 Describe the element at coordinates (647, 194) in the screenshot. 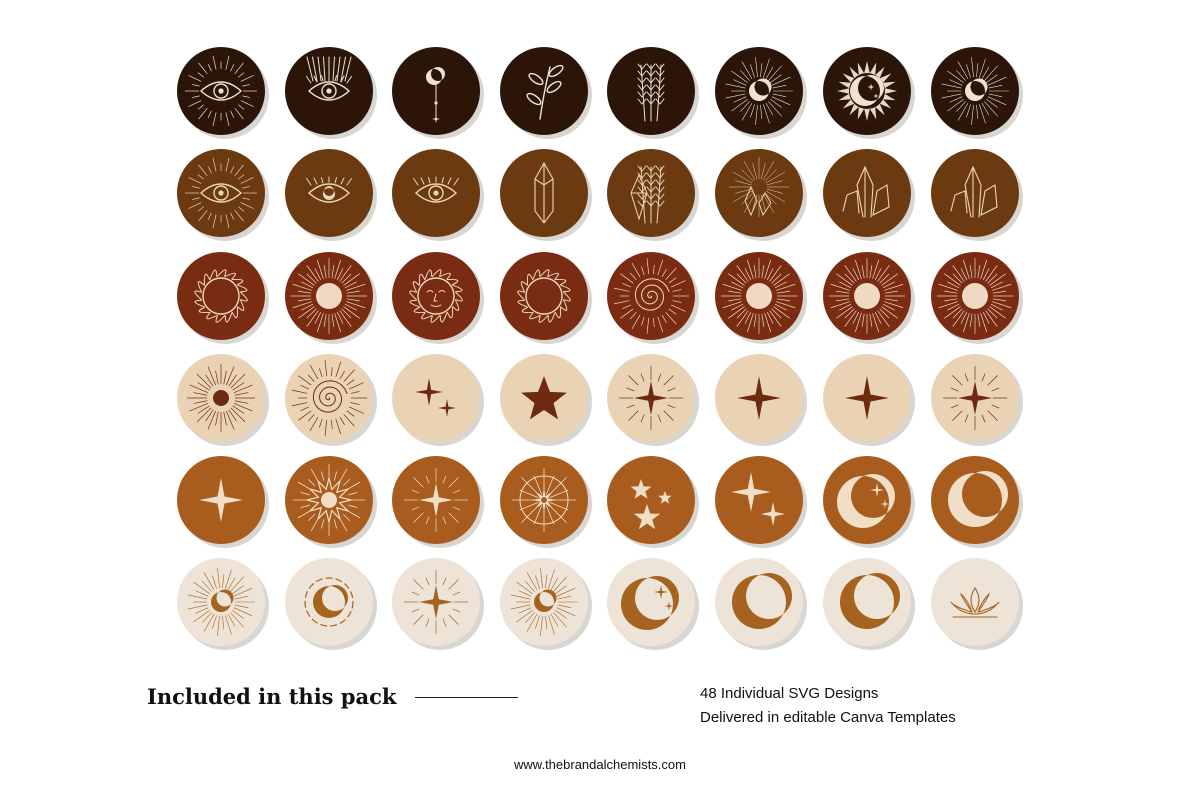

I see `crystal-wheat-icon` at that location.